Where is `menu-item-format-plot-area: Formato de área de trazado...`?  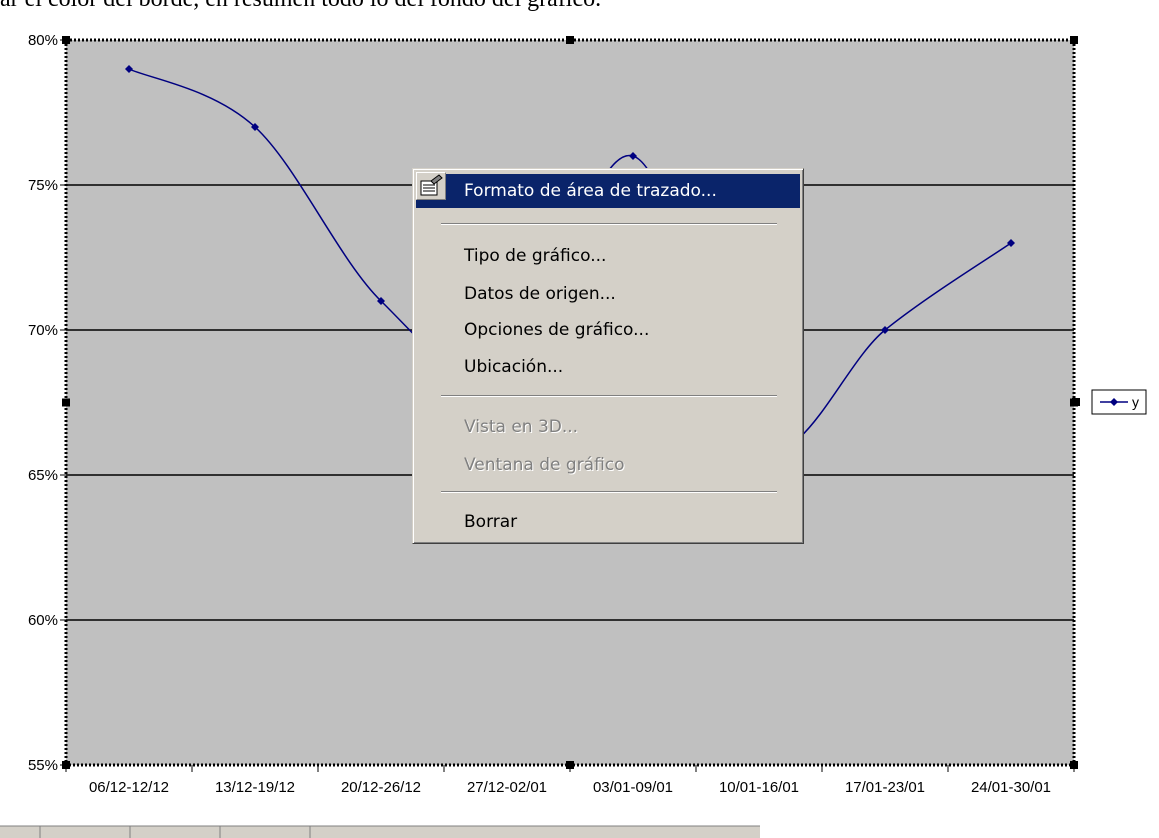 menu-item-format-plot-area: Formato de área de trazado... is located at coordinates (608, 191).